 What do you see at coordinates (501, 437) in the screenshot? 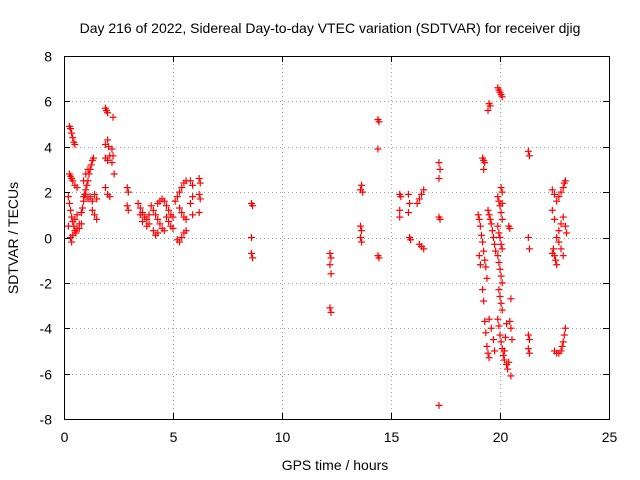
I see `x-tick-label: 20` at bounding box center [501, 437].